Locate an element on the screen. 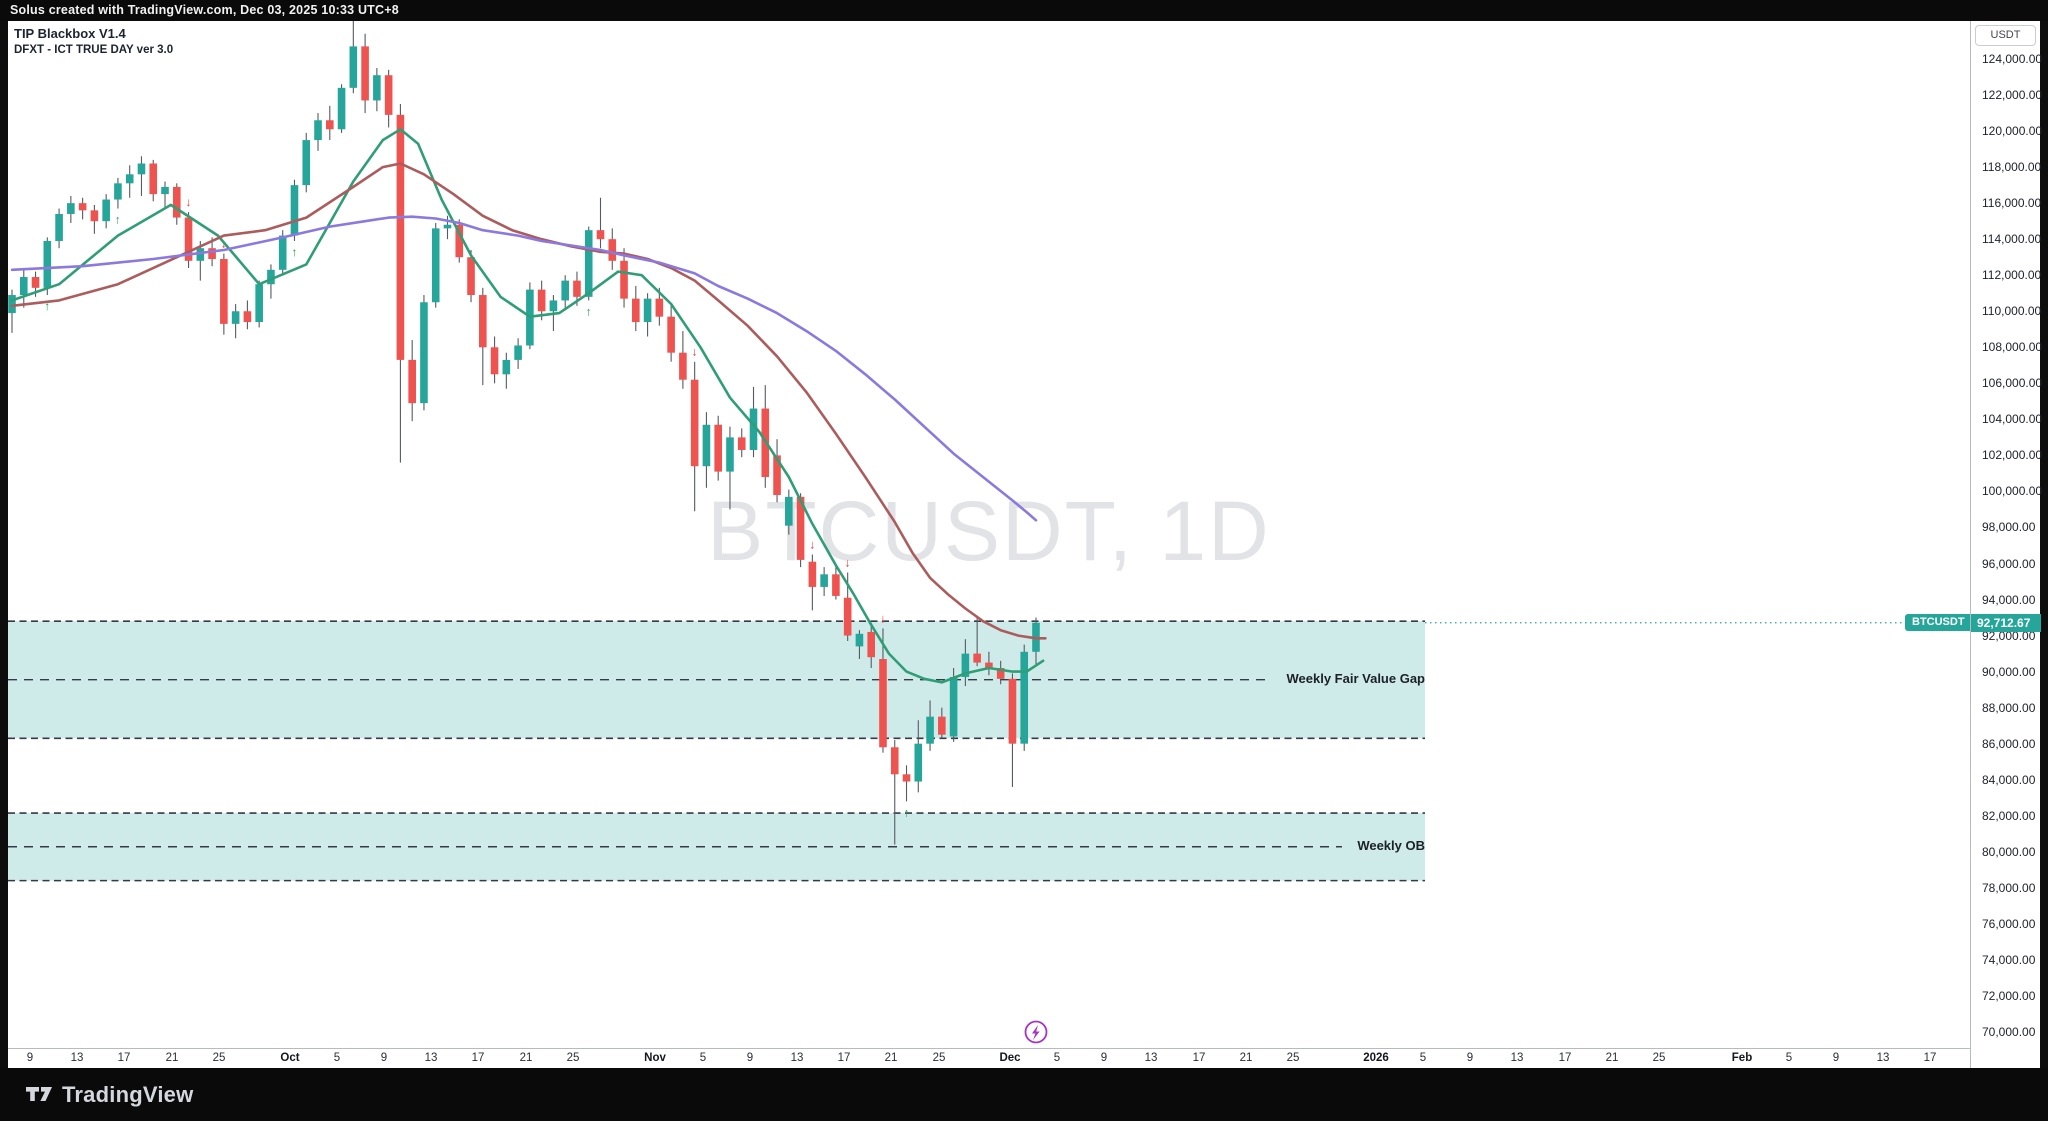  price-tick-label: 74,000.00 is located at coordinates (2009, 959).